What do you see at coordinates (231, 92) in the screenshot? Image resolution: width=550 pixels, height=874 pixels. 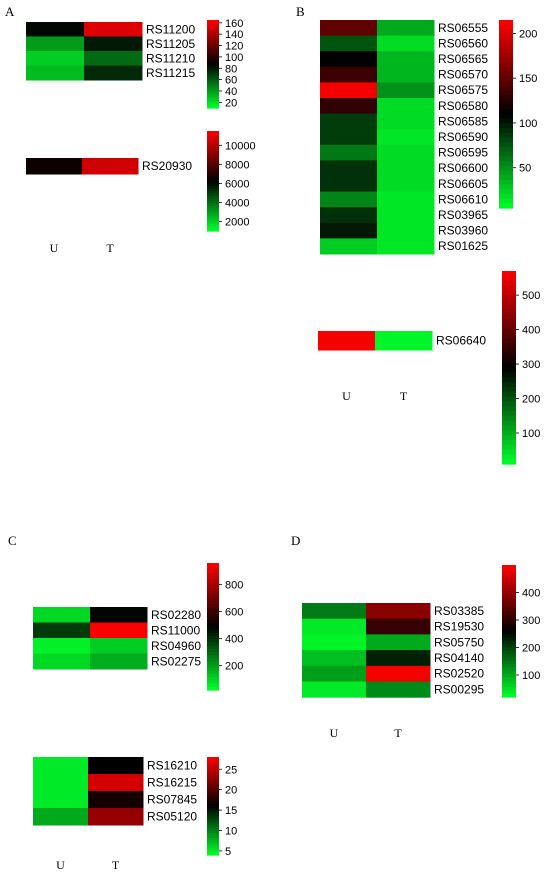 I see `colorbar-tick-label: 40` at bounding box center [231, 92].